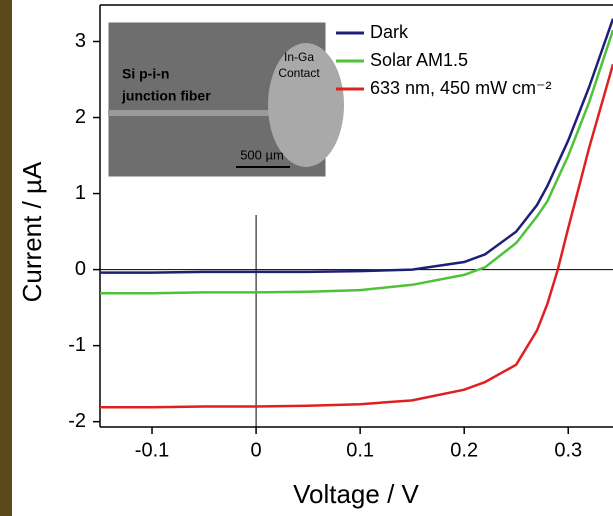 The width and height of the screenshot is (613, 516). What do you see at coordinates (256, 450) in the screenshot?
I see `x-tick-label: 0` at bounding box center [256, 450].